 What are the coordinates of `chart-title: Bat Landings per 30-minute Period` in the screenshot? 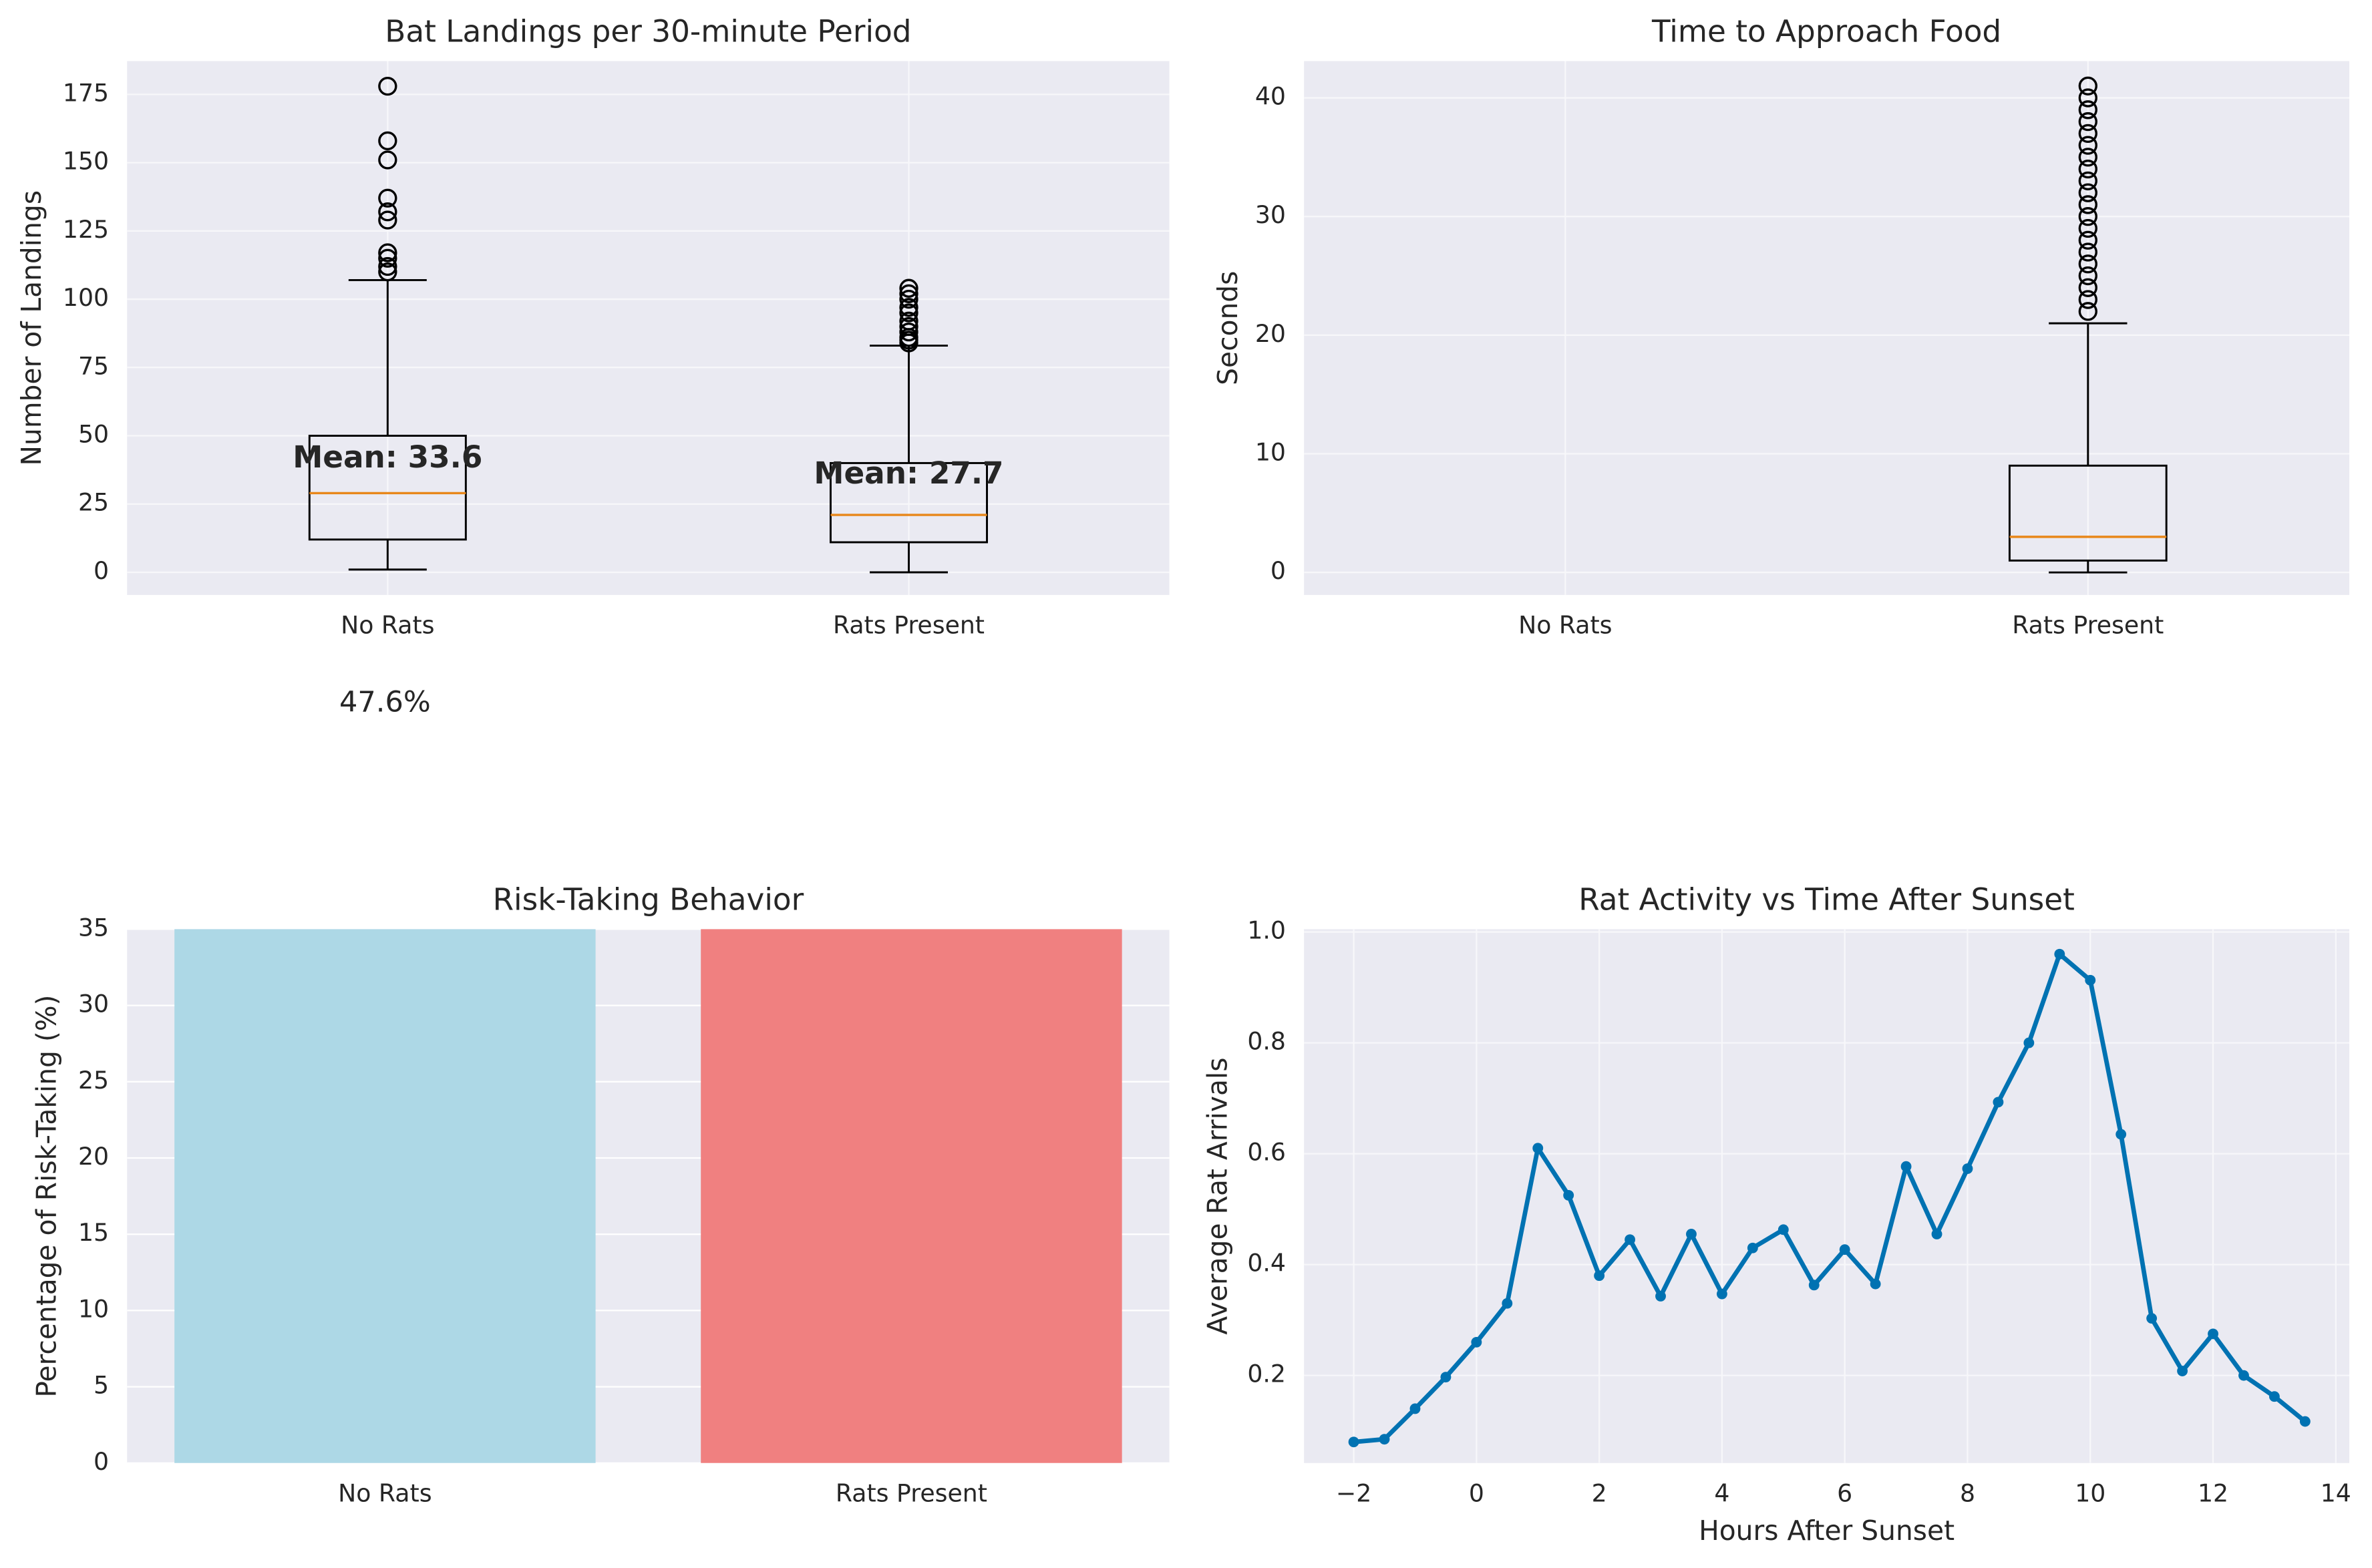 It's located at (648, 31).